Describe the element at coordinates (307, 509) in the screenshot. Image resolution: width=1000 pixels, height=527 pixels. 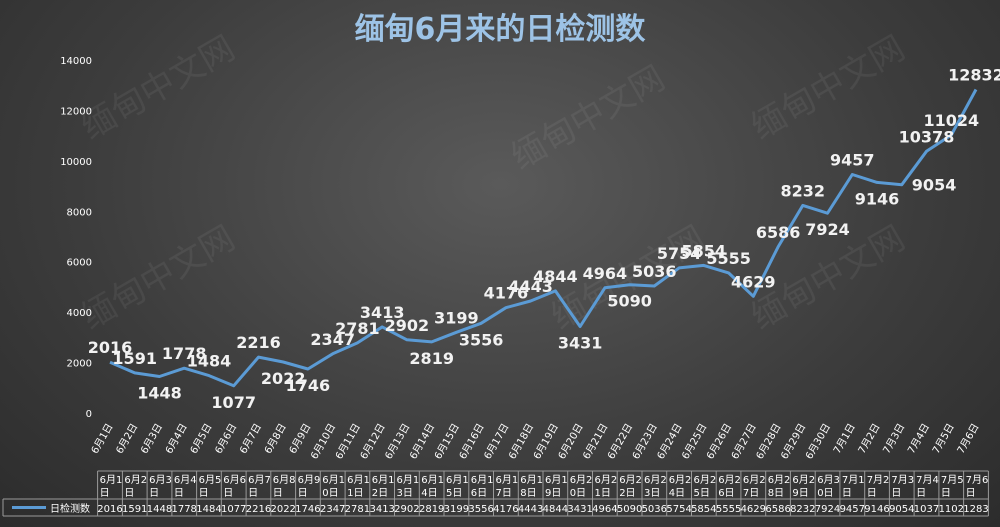
I see `table-value-cell: 1746` at that location.